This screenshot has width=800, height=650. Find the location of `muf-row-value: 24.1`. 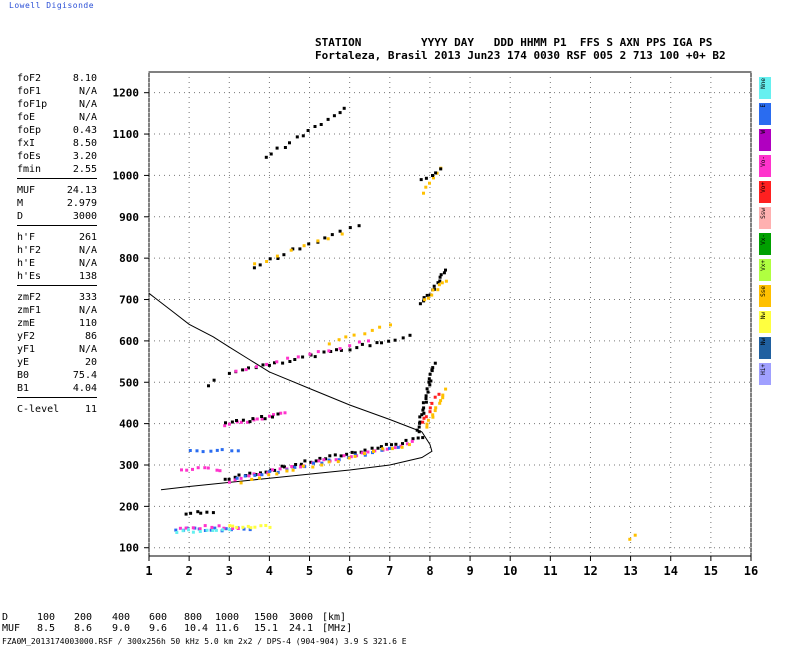

muf-row-value: 24.1 is located at coordinates (301, 628).